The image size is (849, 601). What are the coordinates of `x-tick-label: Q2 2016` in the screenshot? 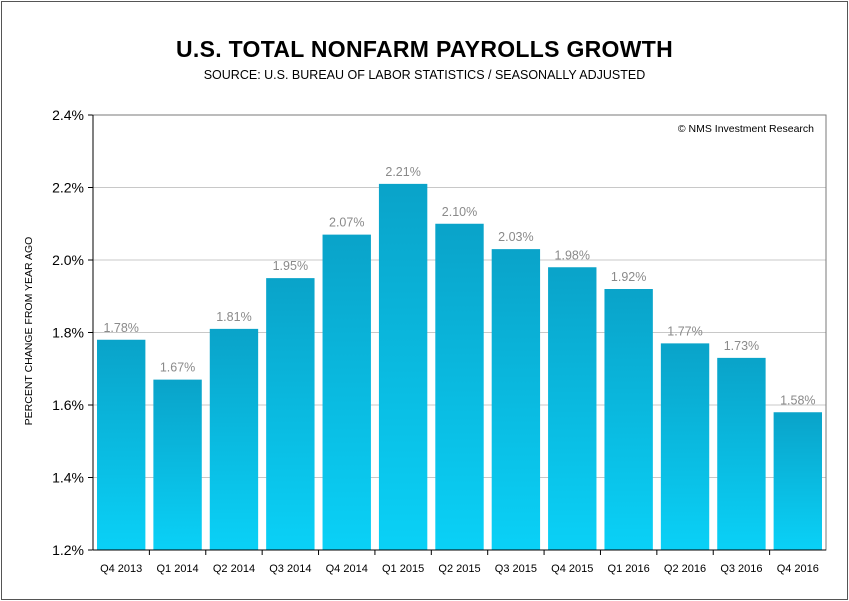 It's located at (685, 569).